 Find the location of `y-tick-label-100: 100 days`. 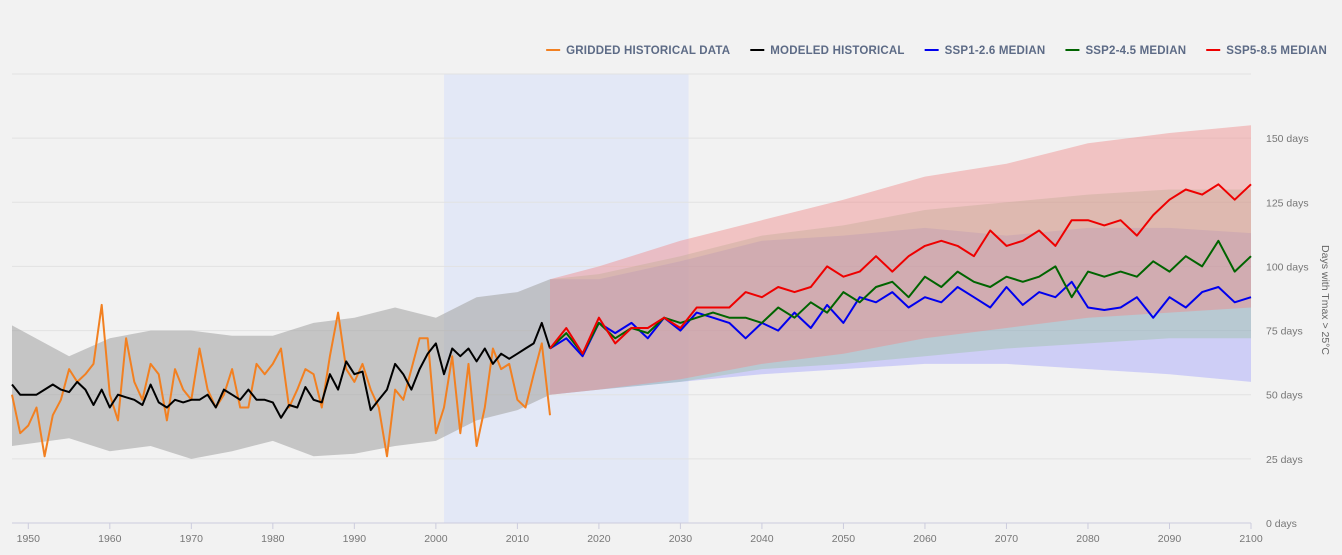

y-tick-label-100: 100 days is located at coordinates (1287, 267).